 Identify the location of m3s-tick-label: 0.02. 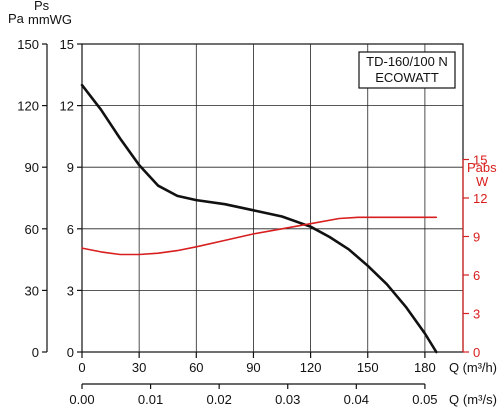
(219, 399).